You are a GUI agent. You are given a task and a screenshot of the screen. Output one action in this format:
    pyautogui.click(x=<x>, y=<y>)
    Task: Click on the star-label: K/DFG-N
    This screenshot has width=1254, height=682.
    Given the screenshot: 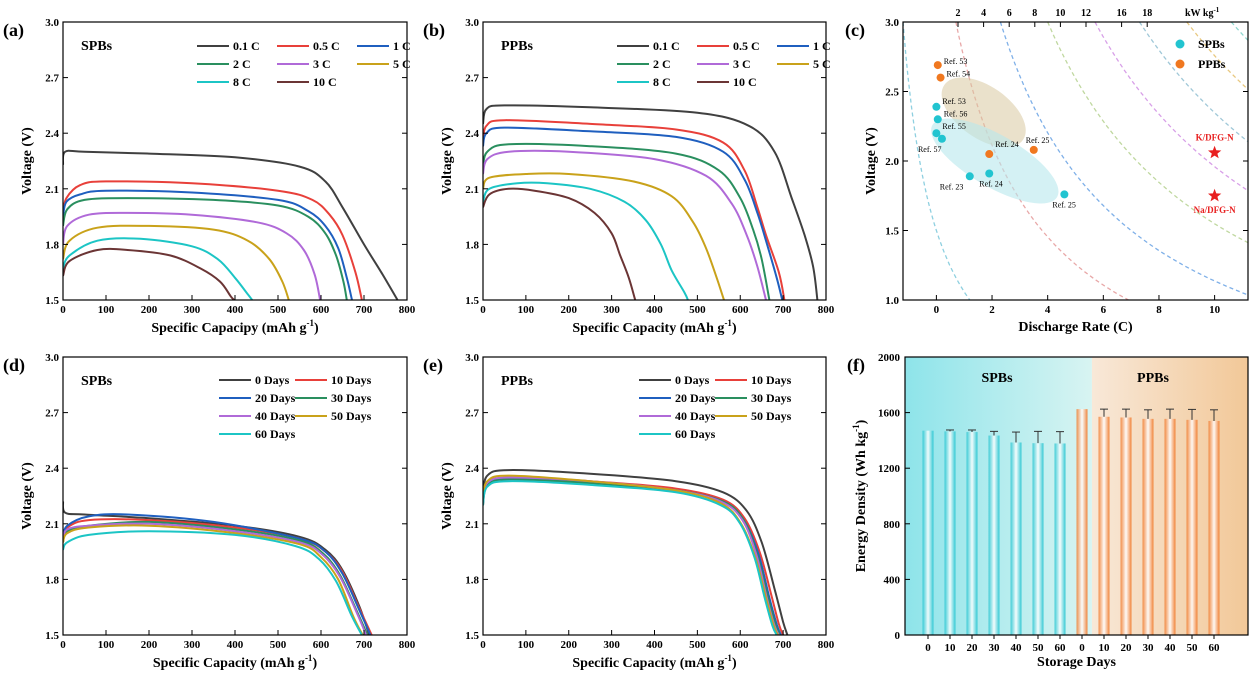 What is the action you would take?
    pyautogui.click(x=1215, y=138)
    